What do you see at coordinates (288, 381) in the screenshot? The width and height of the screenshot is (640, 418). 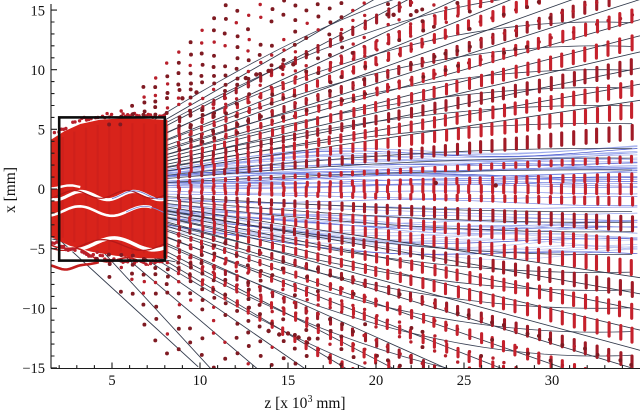 I see `x-tick-label: 15` at bounding box center [288, 381].